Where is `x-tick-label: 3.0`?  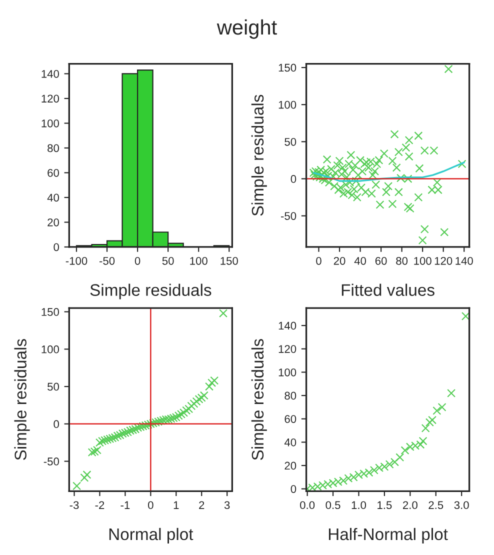
x-tick-label: 3.0 is located at coordinates (461, 505).